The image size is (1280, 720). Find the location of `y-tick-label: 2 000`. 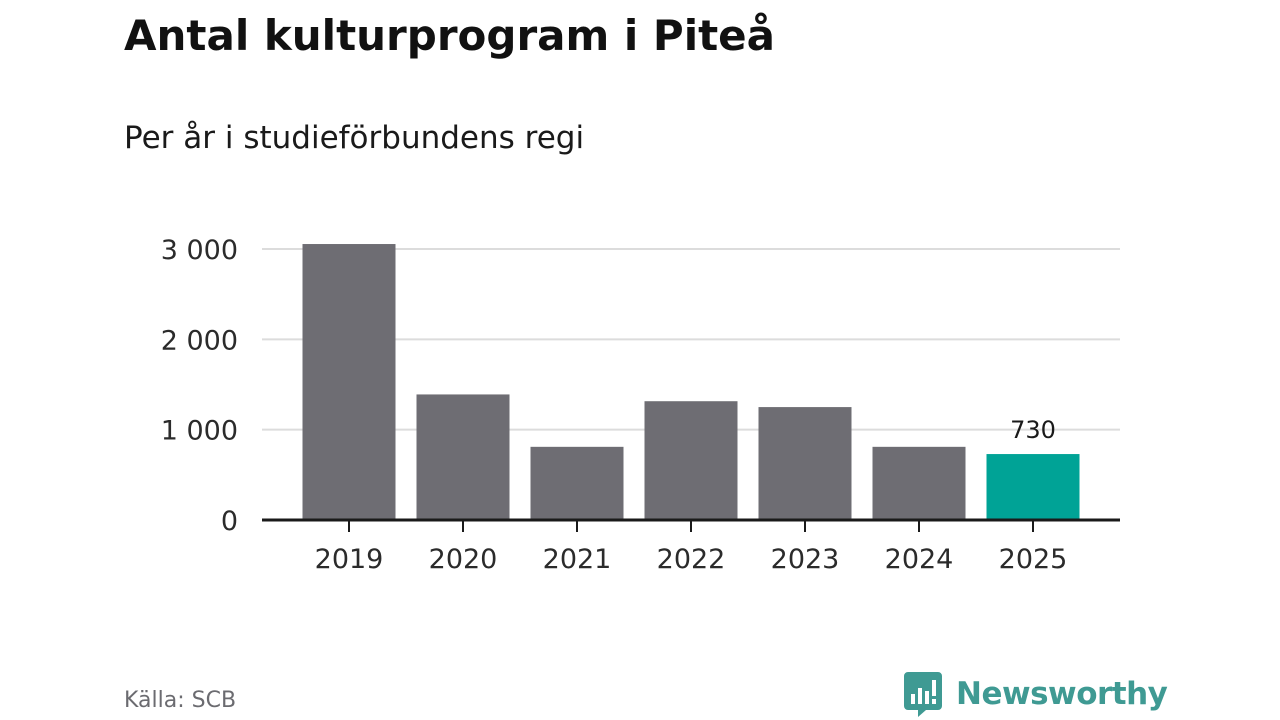

y-tick-label: 2 000 is located at coordinates (199, 340).